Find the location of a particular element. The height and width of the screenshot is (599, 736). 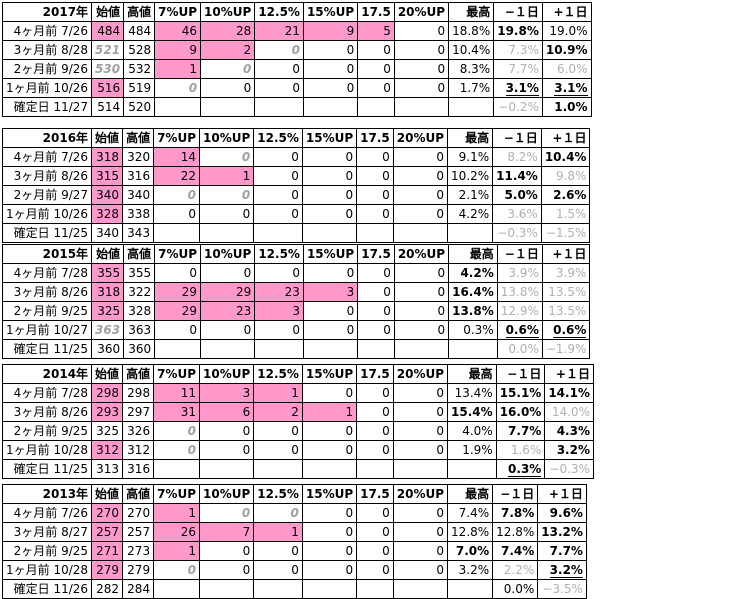

cell-high: 298 is located at coordinates (138, 393).